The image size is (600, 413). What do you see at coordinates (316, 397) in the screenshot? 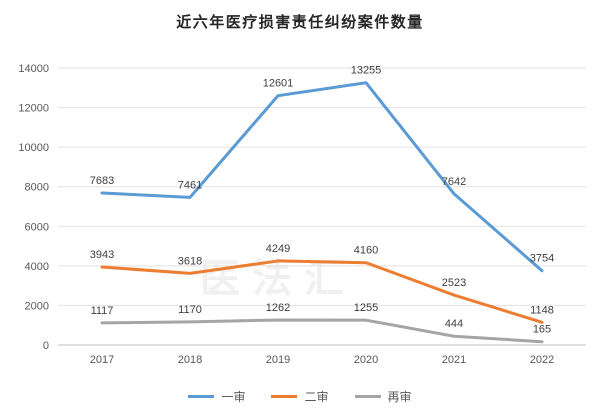
I see `legend-label: 二审` at bounding box center [316, 397].